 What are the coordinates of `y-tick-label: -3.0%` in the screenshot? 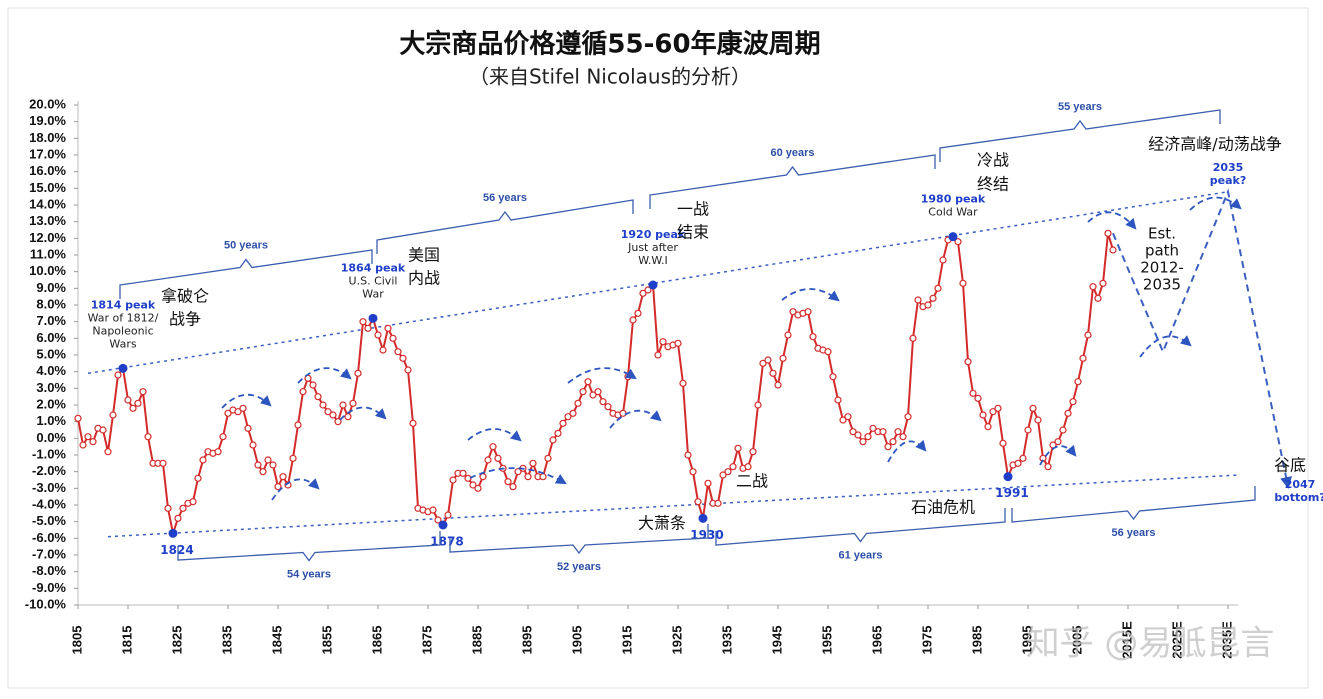 It's located at (49, 487).